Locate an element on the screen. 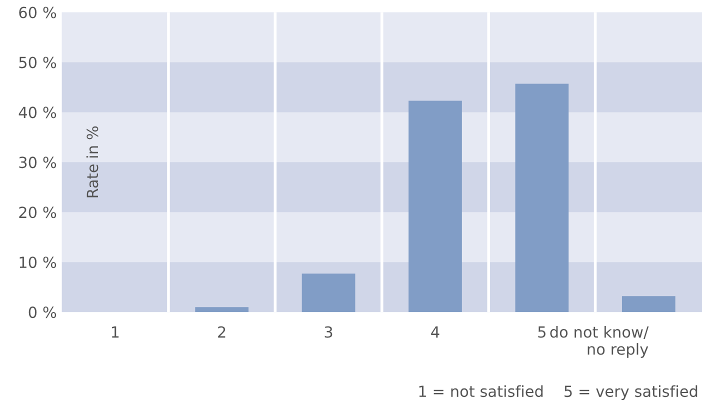 This screenshot has width=702, height=409. y-axis-title: Rate in % is located at coordinates (92, 162).